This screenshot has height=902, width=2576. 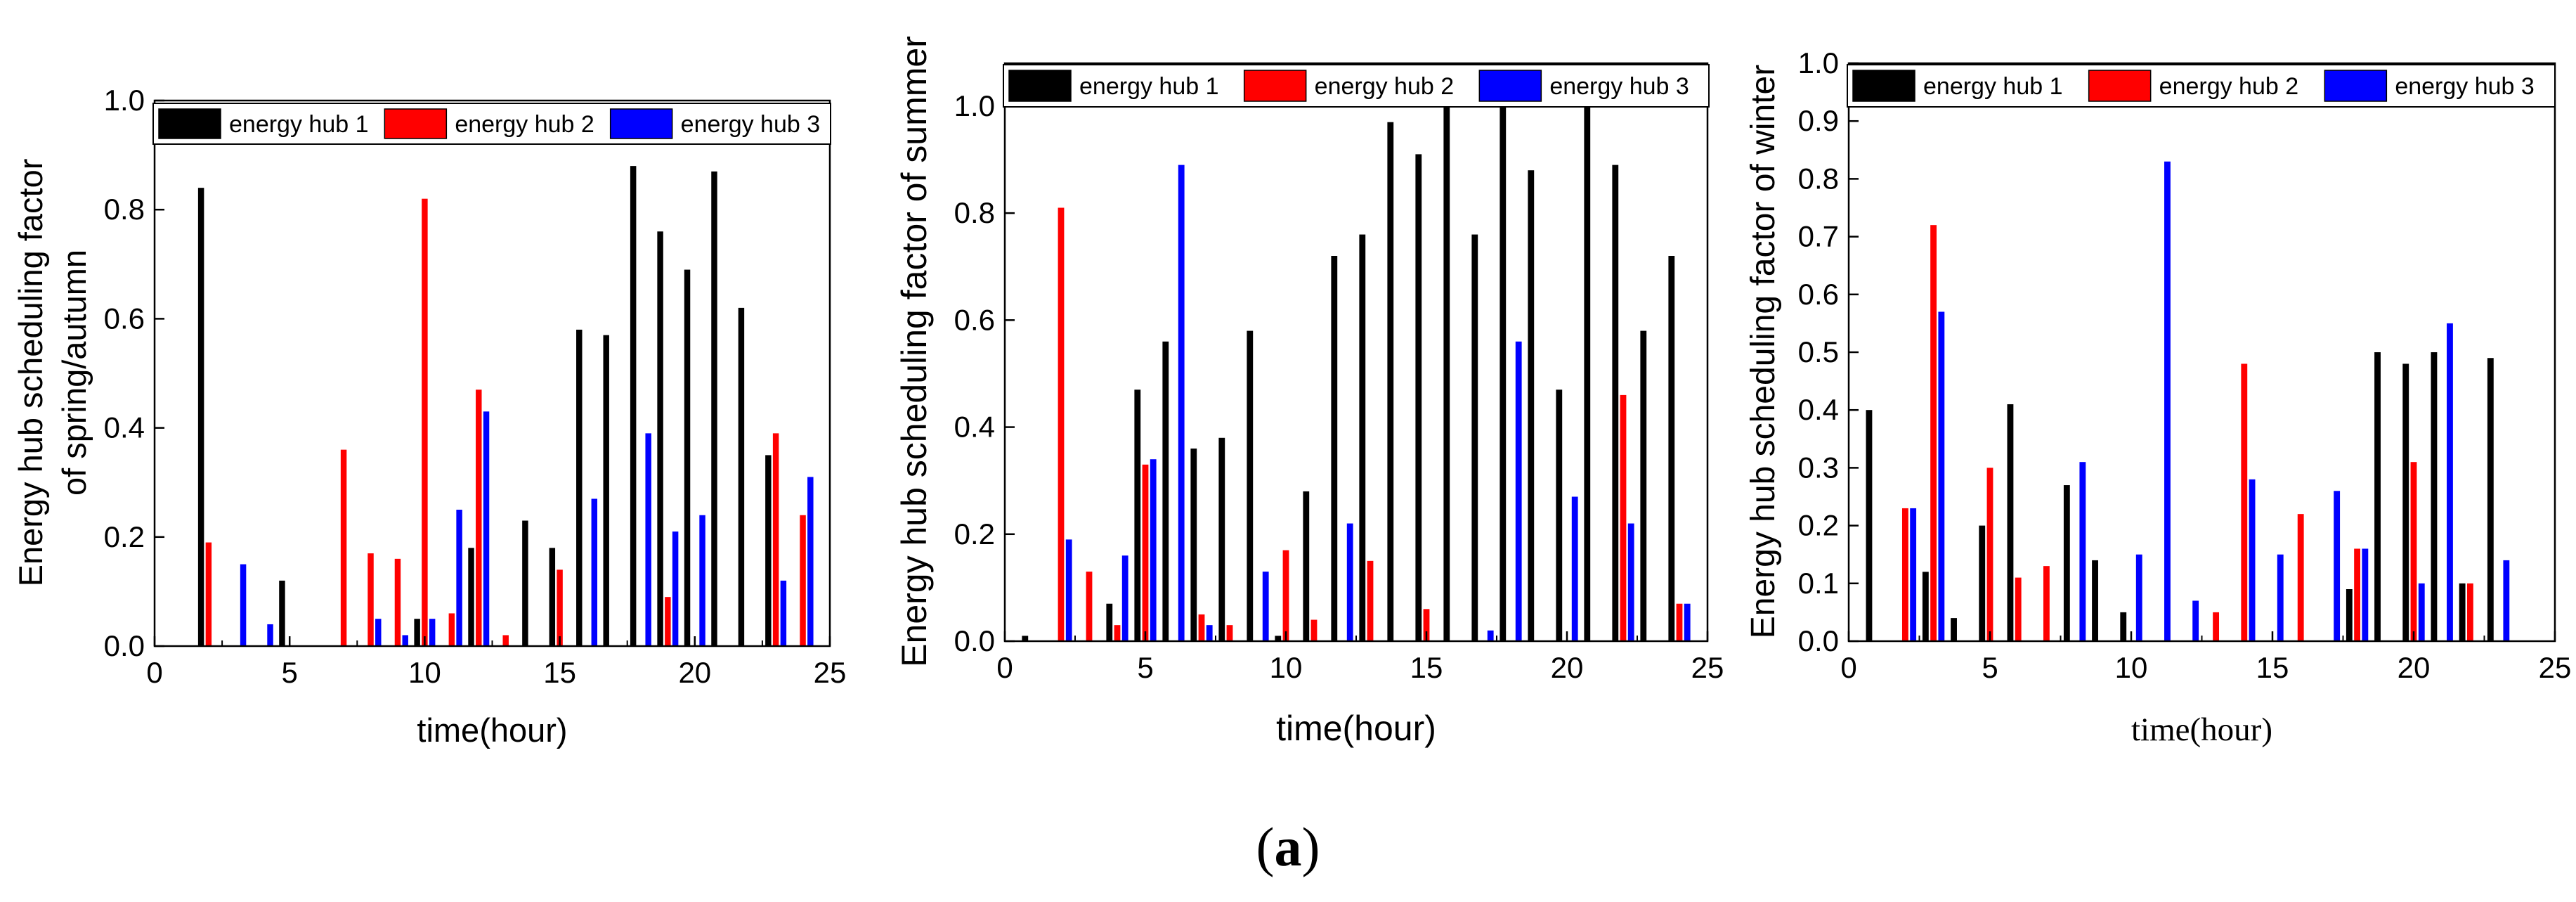 I want to click on bar-2-hub1-h11, so click(x=1306, y=566).